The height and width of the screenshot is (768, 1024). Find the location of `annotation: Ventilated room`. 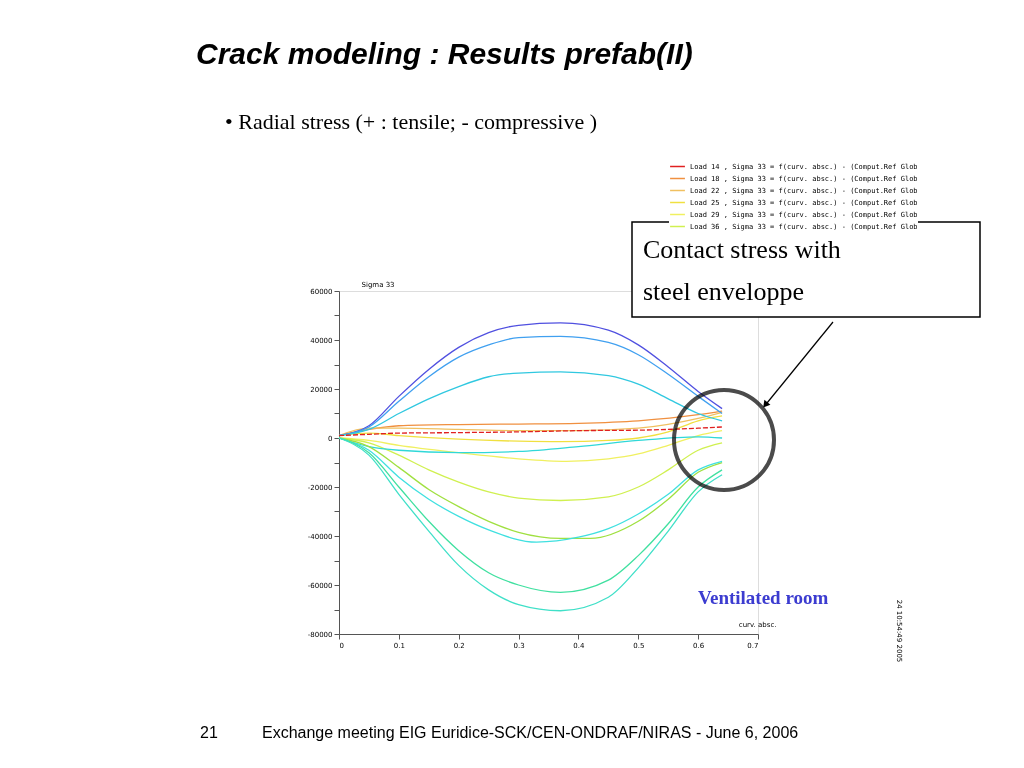

annotation: Ventilated room is located at coordinates (763, 597).